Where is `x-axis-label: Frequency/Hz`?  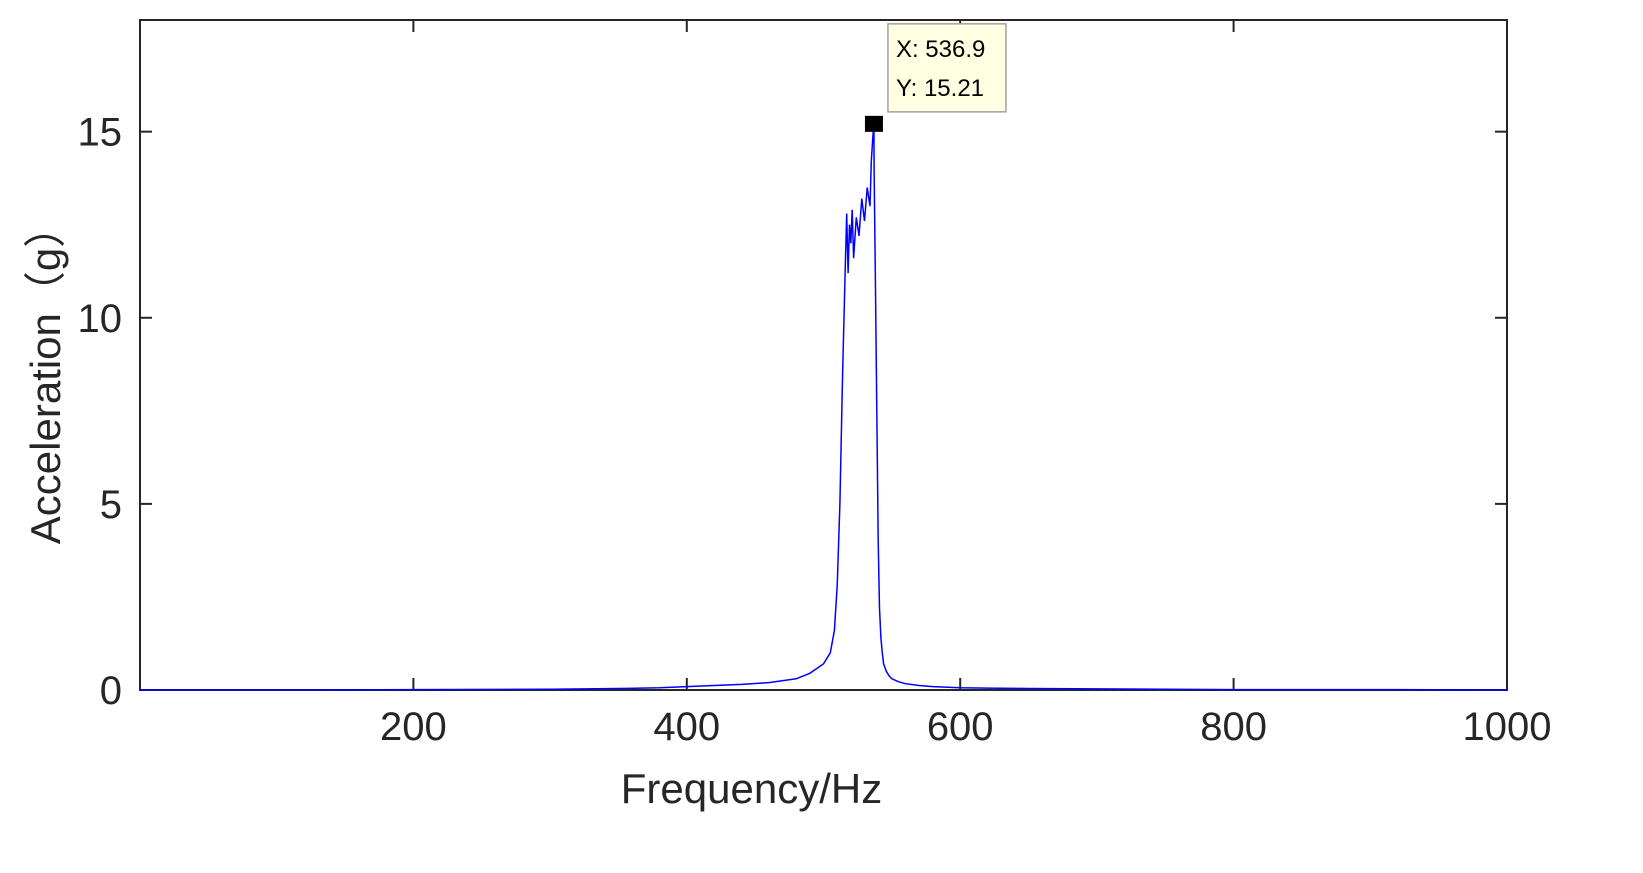
x-axis-label: Frequency/Hz is located at coordinates (751, 788).